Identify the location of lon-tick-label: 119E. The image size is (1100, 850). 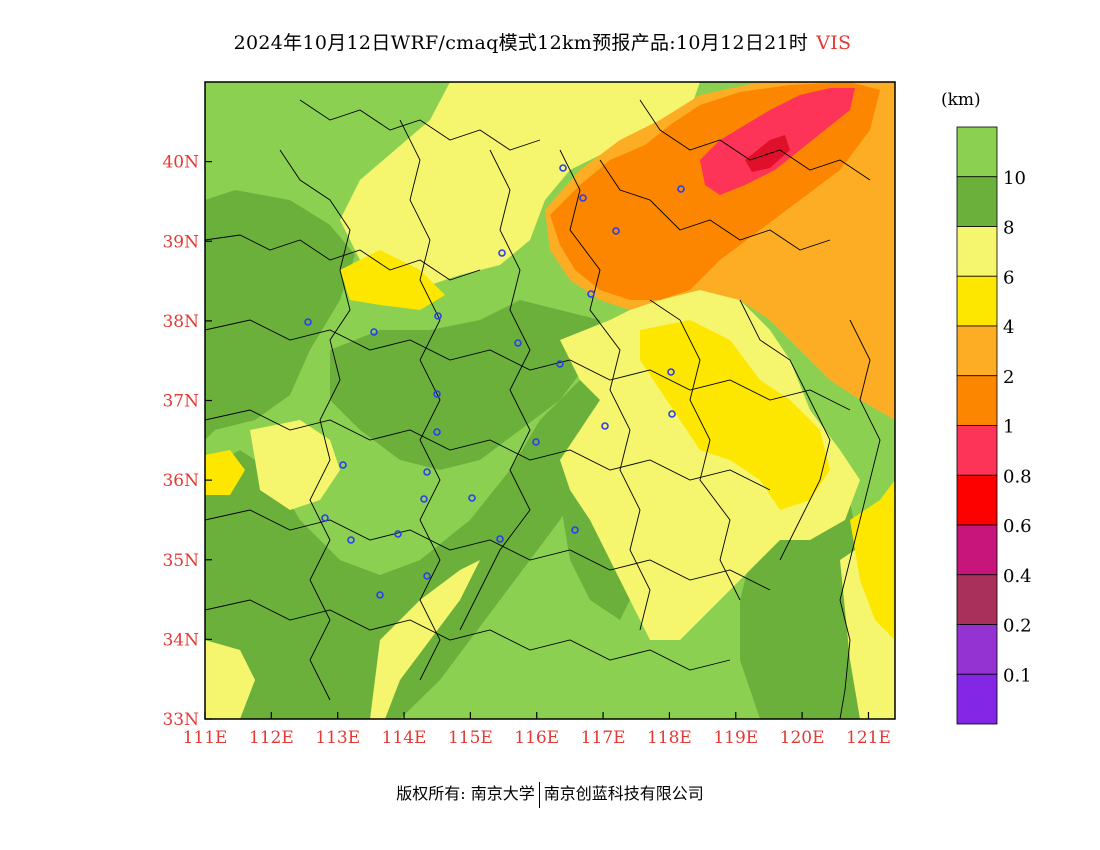
(735, 738).